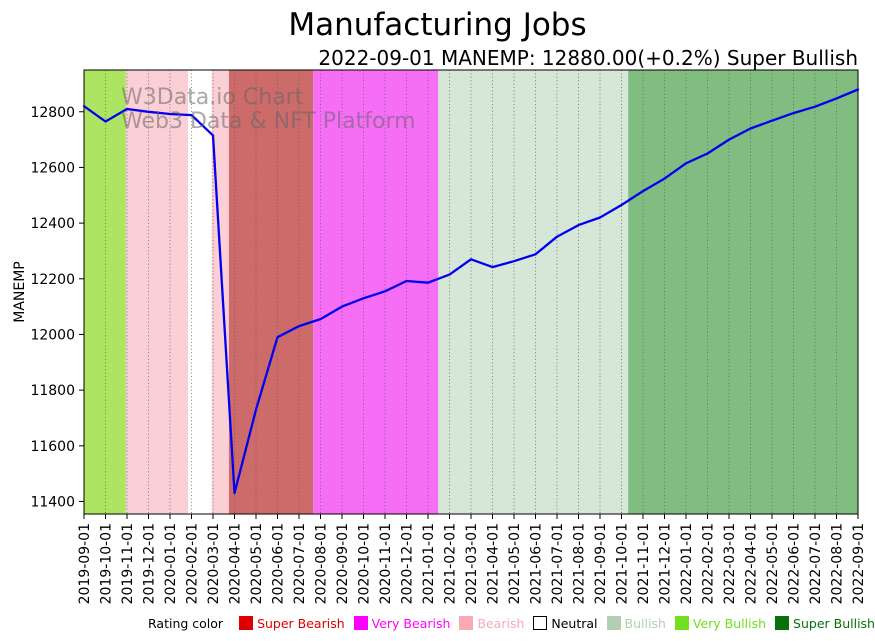 Image resolution: width=875 pixels, height=641 pixels. Describe the element at coordinates (472, 563) in the screenshot. I see `x-tick-label: 2021-03-01` at that location.